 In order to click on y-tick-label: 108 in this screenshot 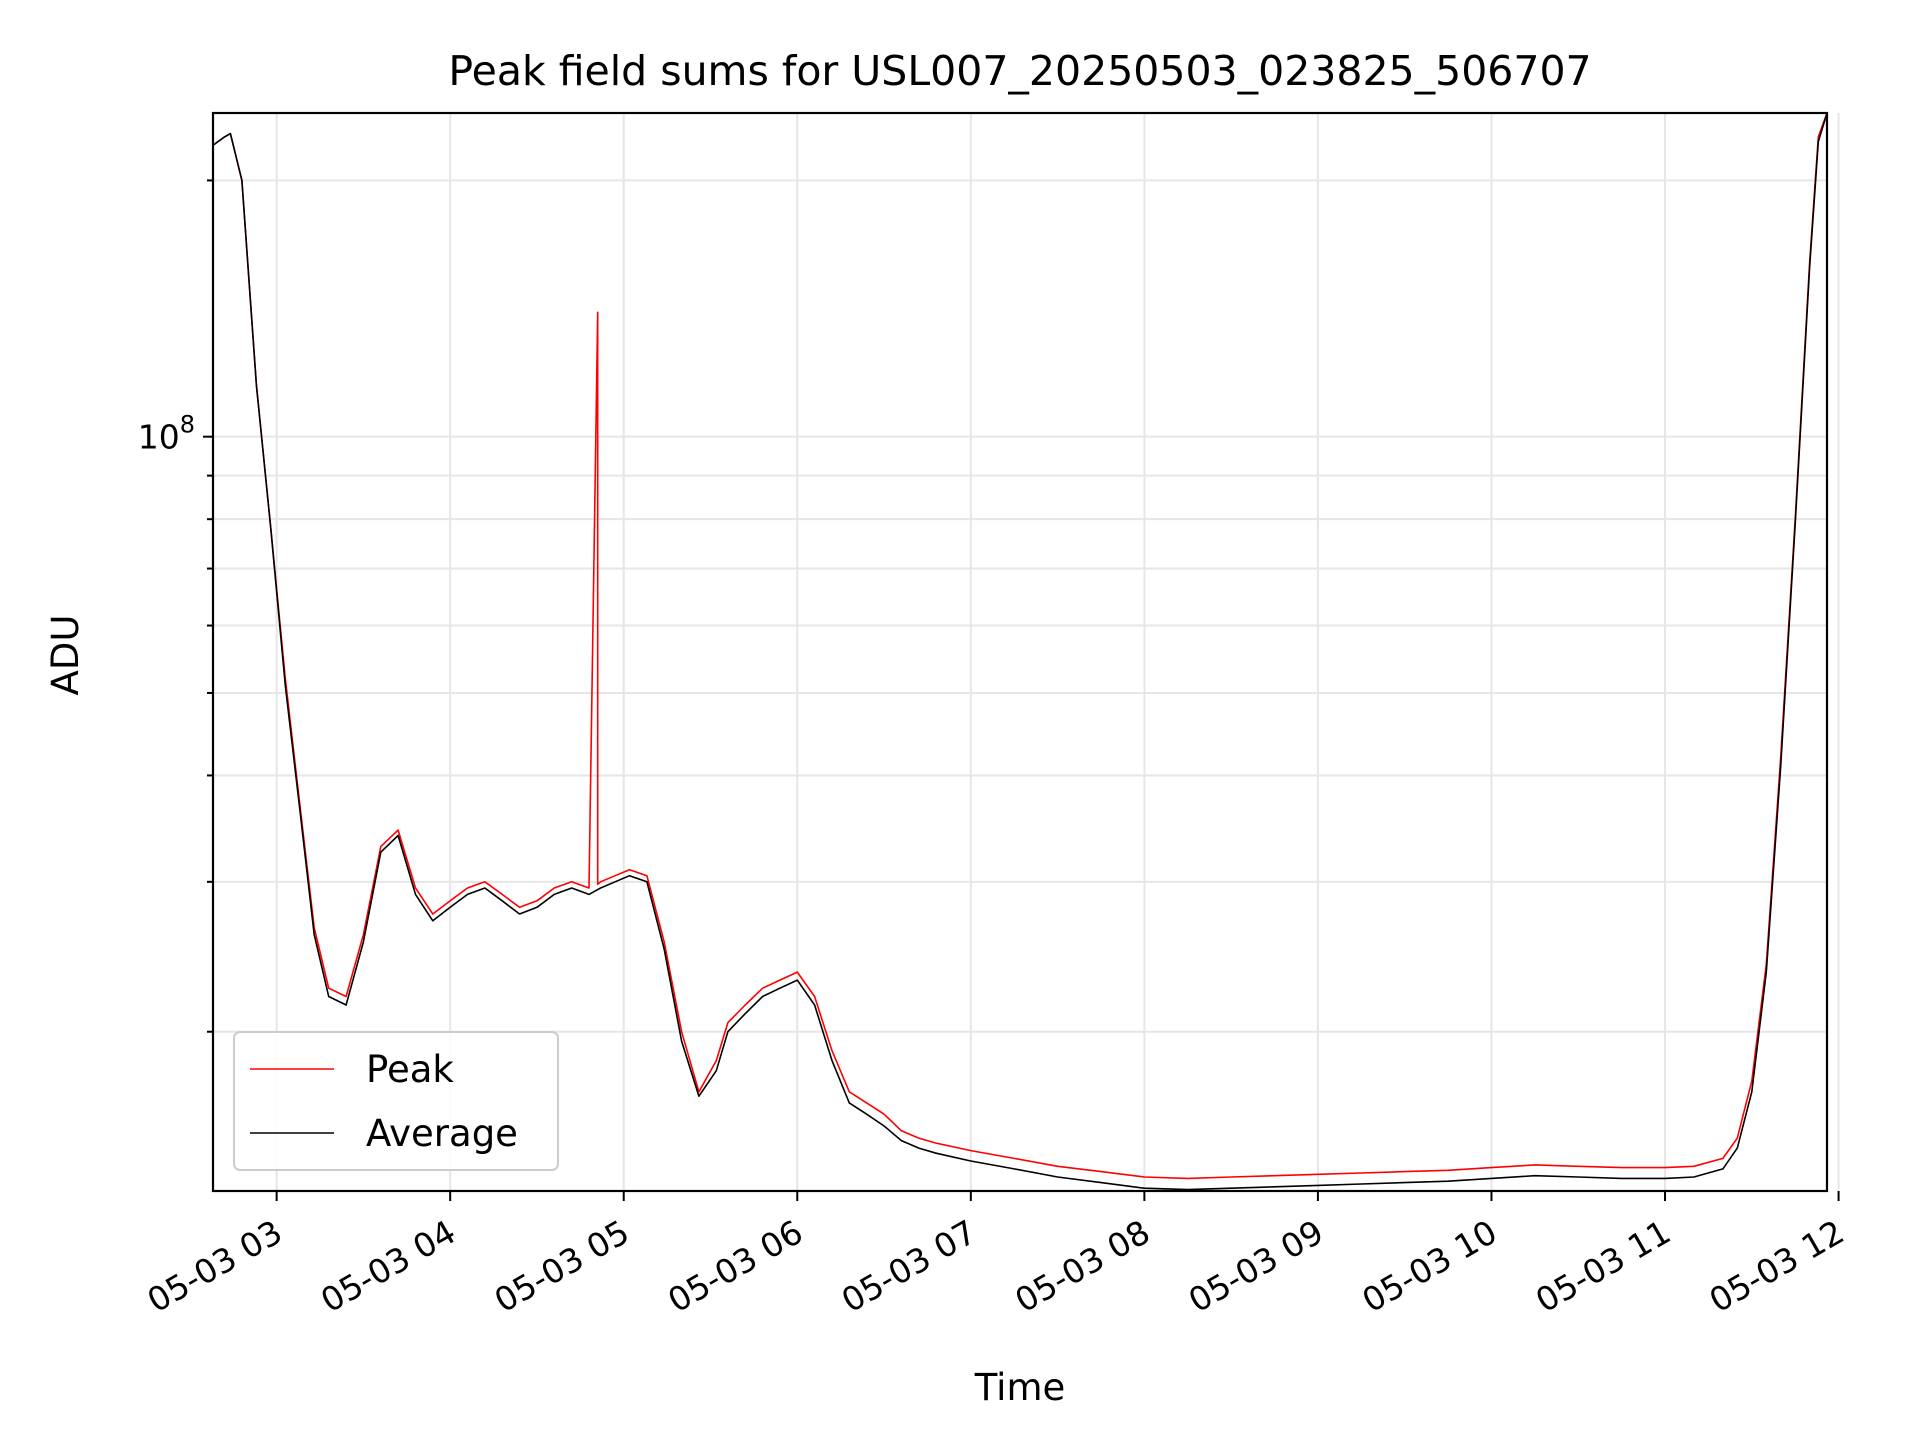, I will do `click(166, 434)`.